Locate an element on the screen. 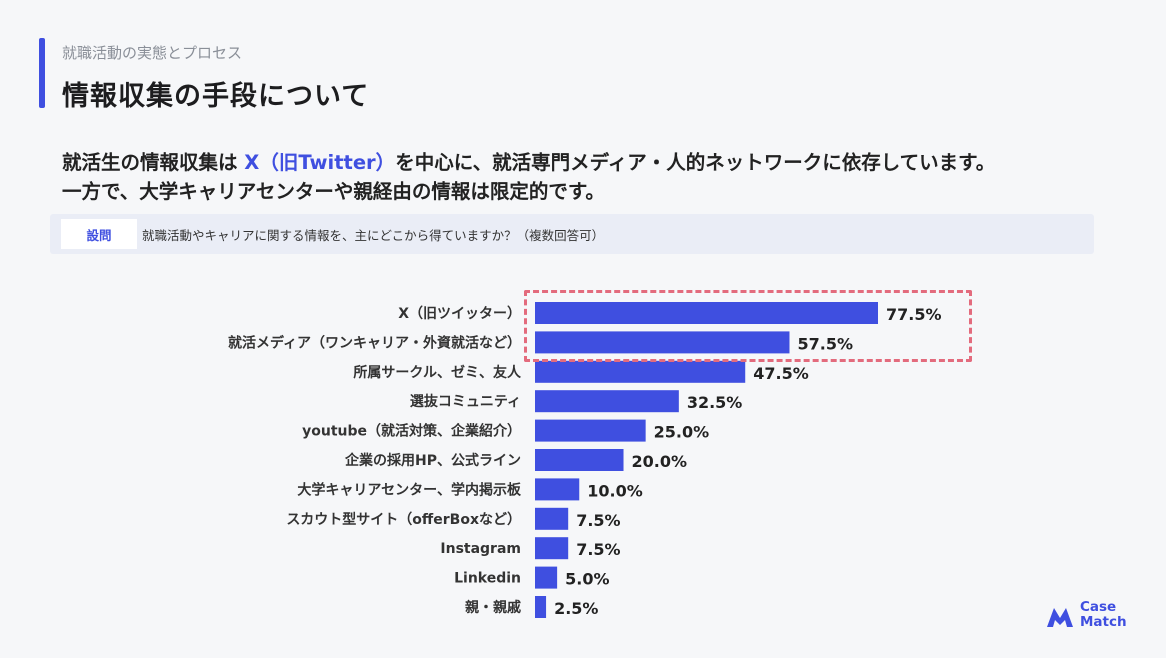 This screenshot has width=1166, height=658. value-label: 25.0% is located at coordinates (682, 432).